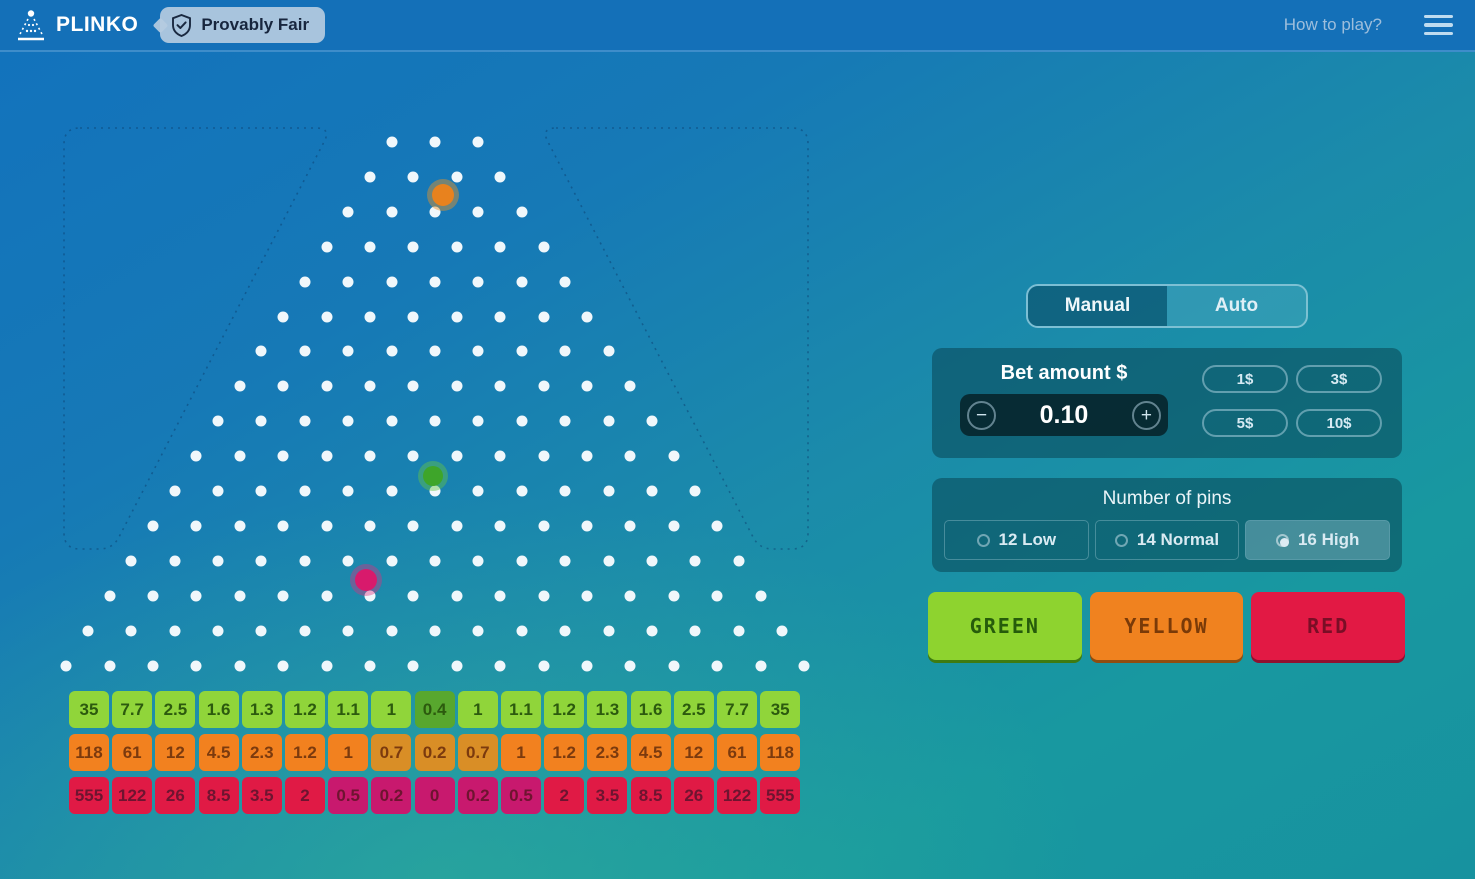 The image size is (1475, 879). What do you see at coordinates (676, 338) in the screenshot?
I see `right-wall-outline` at bounding box center [676, 338].